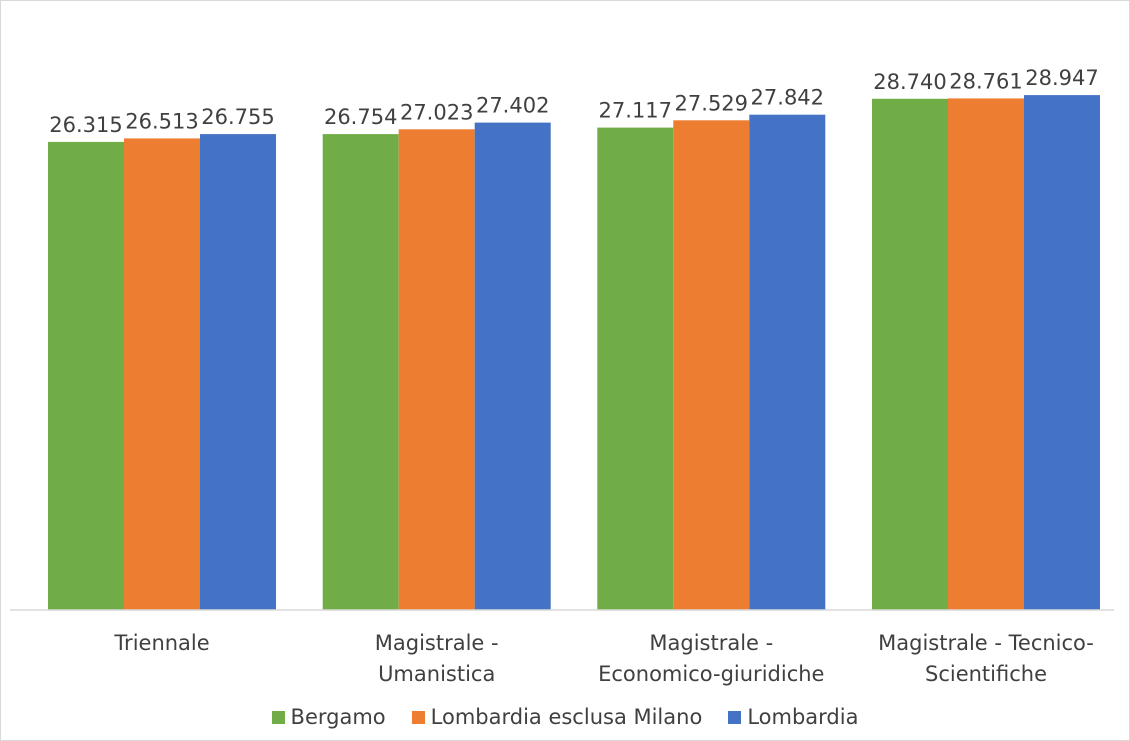 The width and height of the screenshot is (1130, 741). I want to click on category-label-3: Magistrale - Economico-giuridiche, so click(711, 658).